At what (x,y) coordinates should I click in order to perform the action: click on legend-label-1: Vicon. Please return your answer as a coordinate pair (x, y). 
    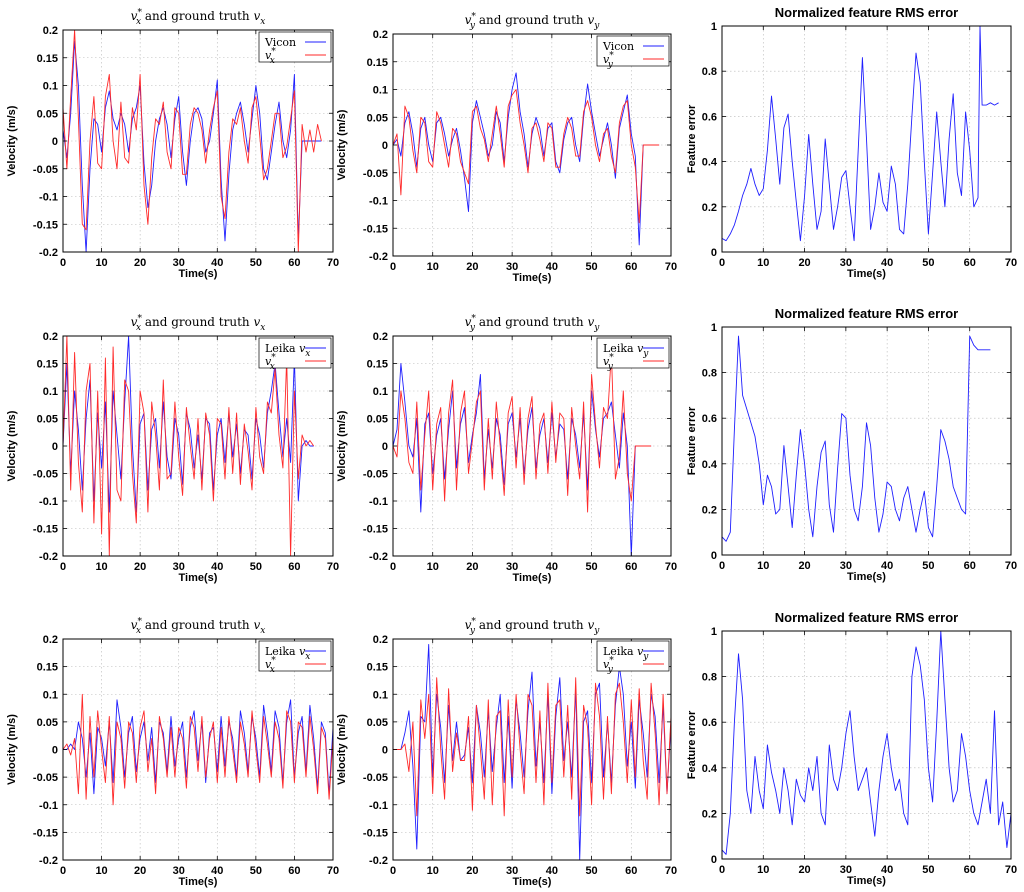
    Looking at the image, I should click on (618, 46).